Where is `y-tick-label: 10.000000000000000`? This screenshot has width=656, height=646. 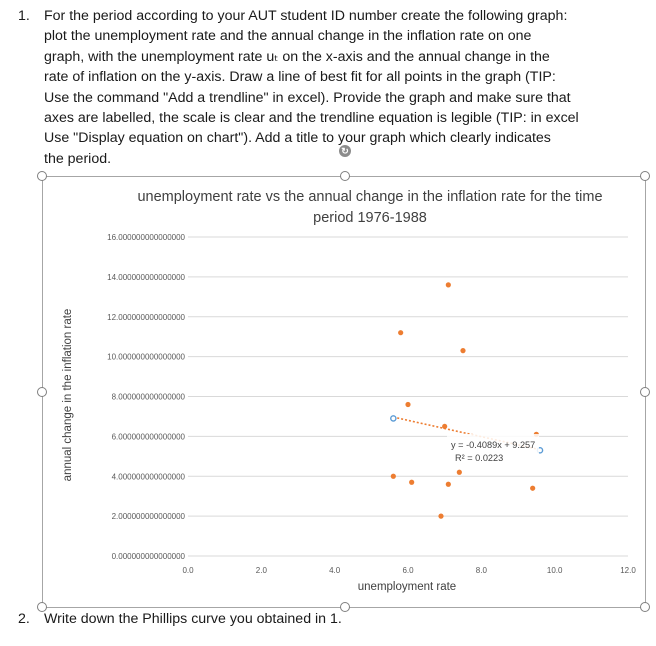 y-tick-label: 10.000000000000000 is located at coordinates (146, 357).